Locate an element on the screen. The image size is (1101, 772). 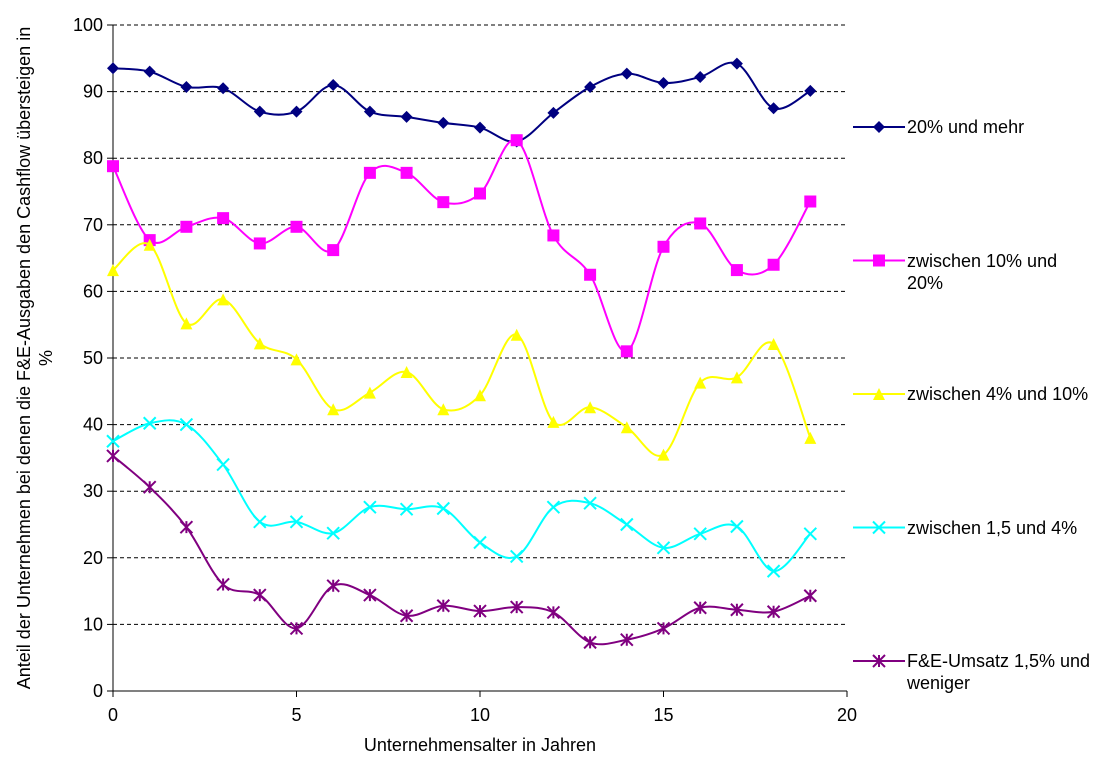
legend-label: zwischen 4% und 10% is located at coordinates (998, 394).